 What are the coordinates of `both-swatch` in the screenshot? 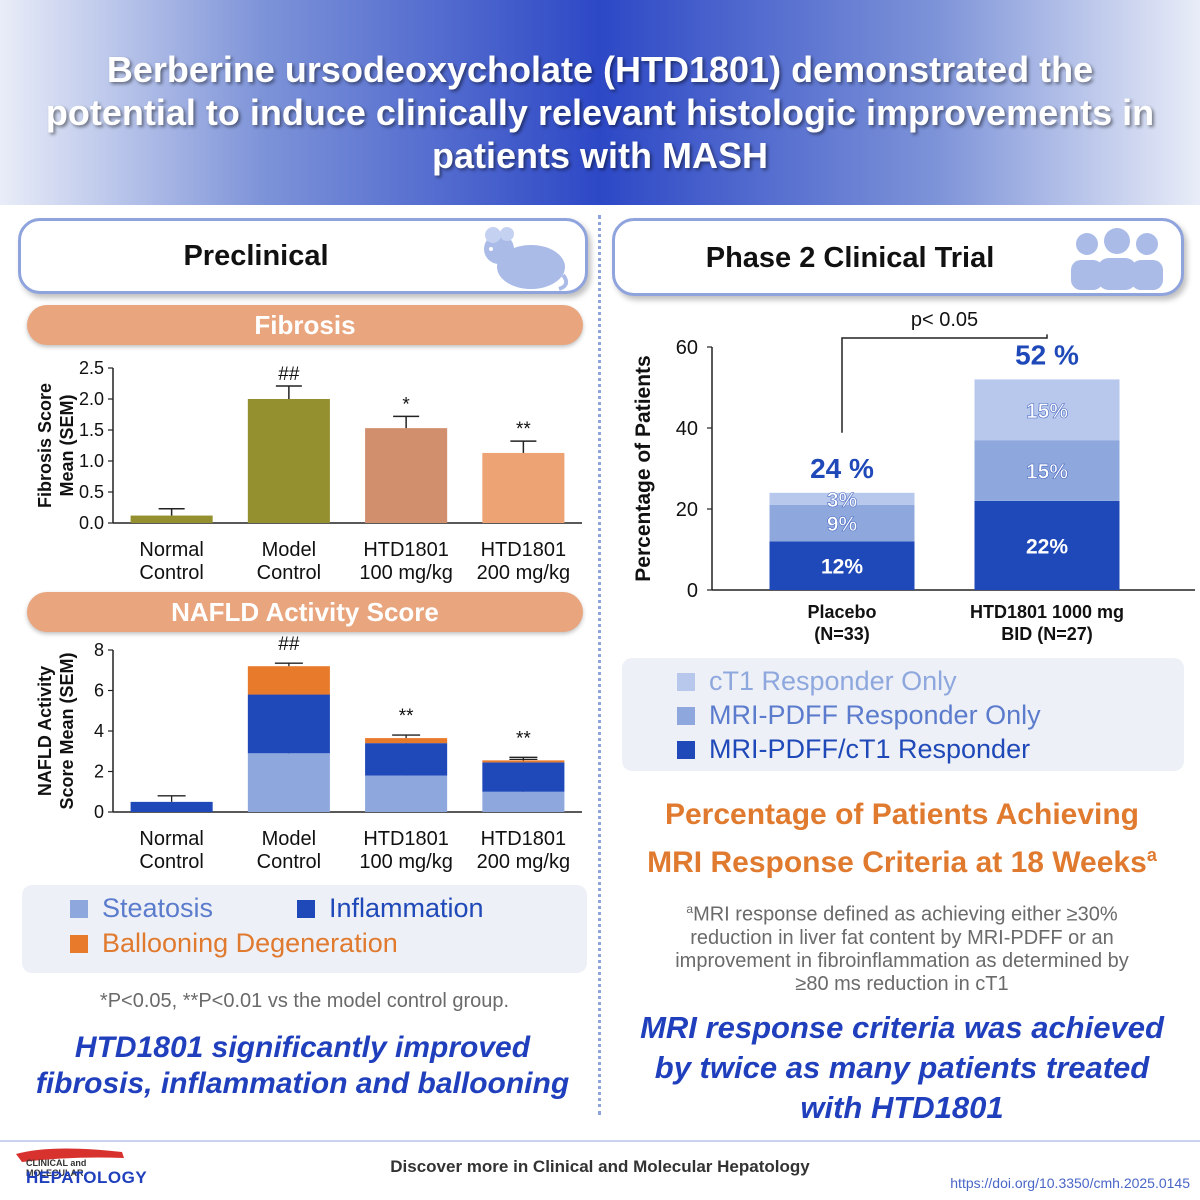 It's located at (686, 749).